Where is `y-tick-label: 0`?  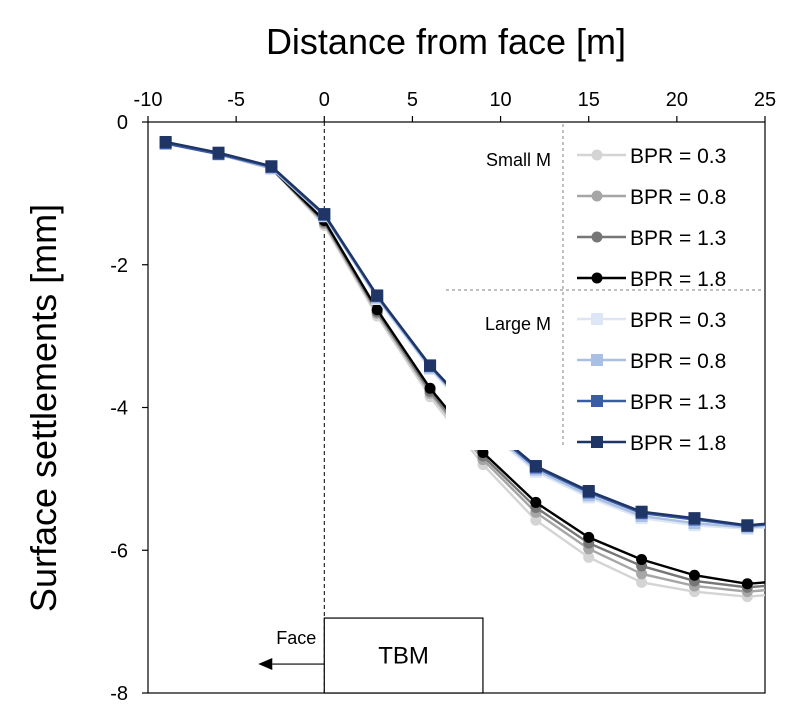 y-tick-label: 0 is located at coordinates (122, 123).